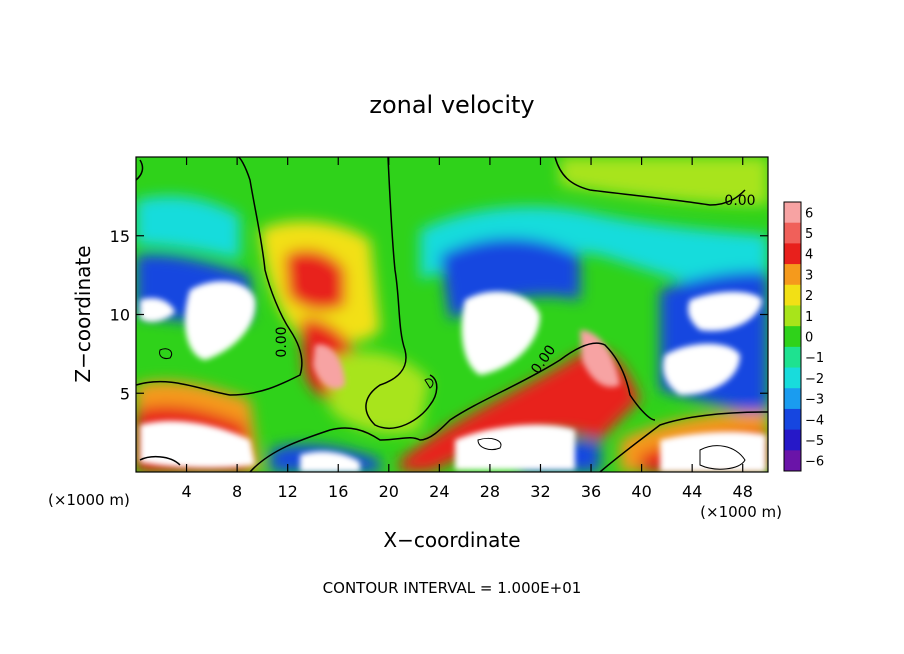 The width and height of the screenshot is (904, 654). I want to click on x-axis-unit: (×1000 m), so click(741, 512).